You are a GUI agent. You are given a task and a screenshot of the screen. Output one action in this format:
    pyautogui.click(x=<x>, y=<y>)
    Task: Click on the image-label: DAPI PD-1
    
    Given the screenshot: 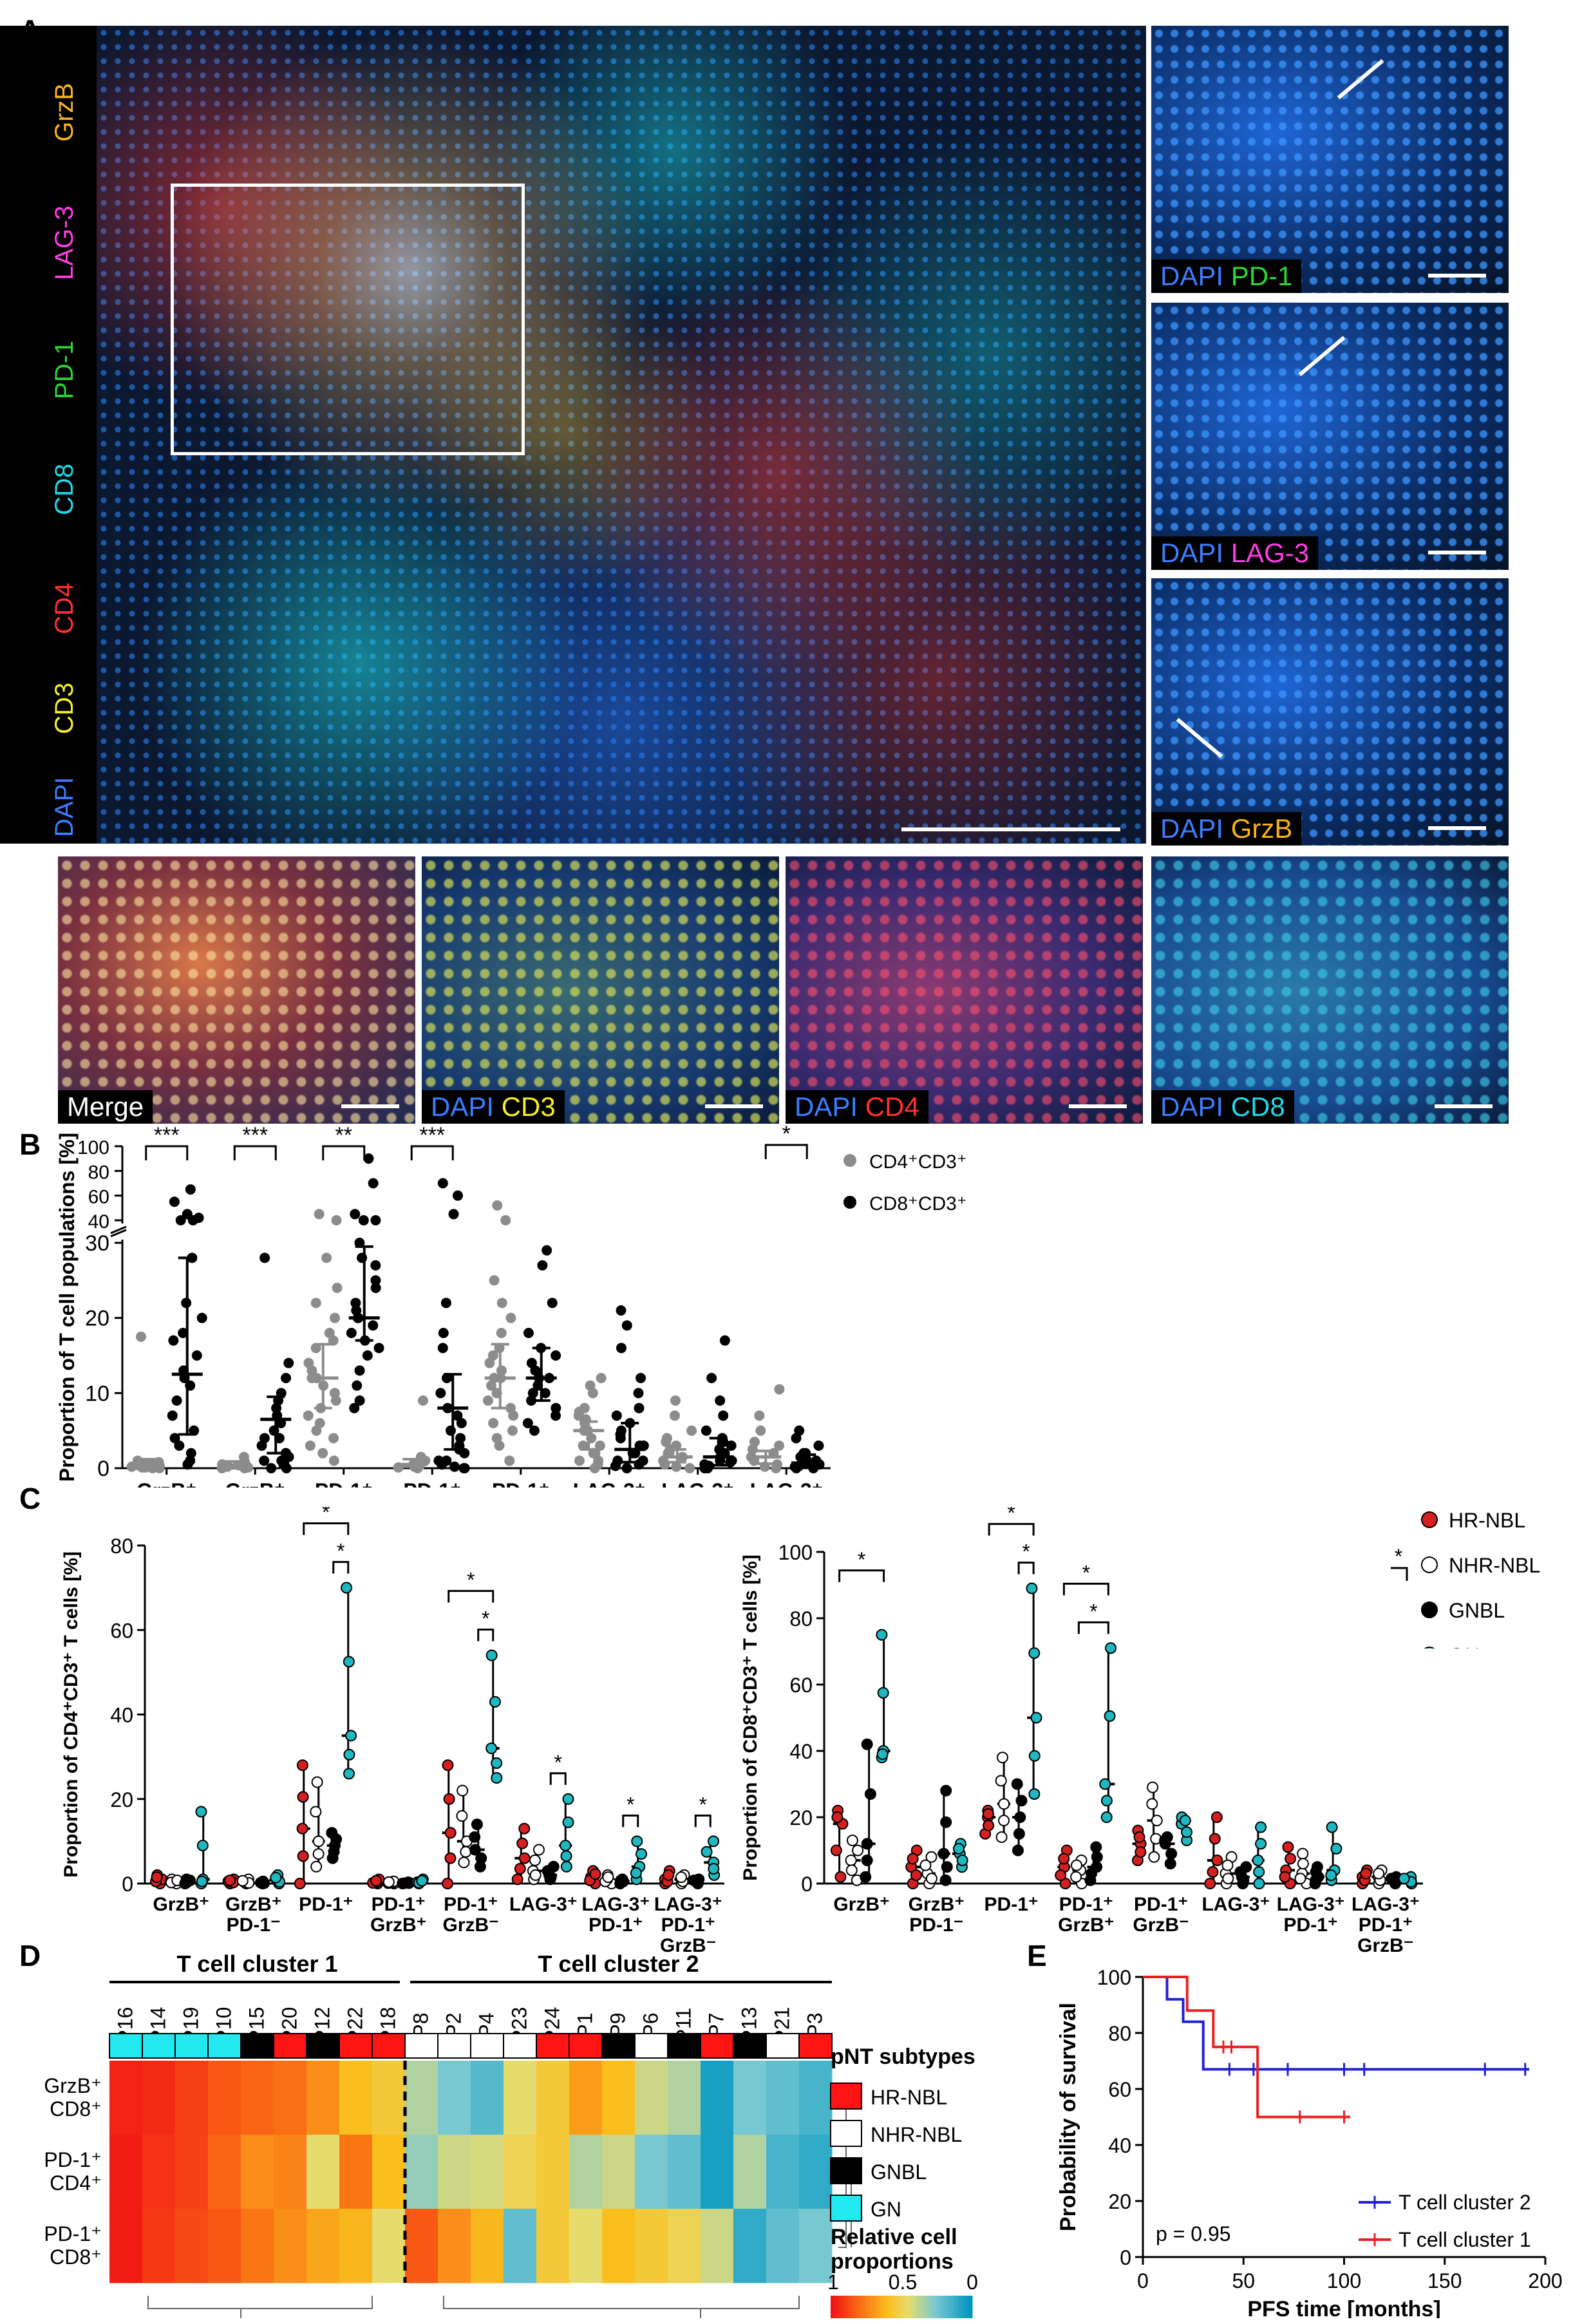 What is the action you would take?
    pyautogui.click(x=1227, y=276)
    